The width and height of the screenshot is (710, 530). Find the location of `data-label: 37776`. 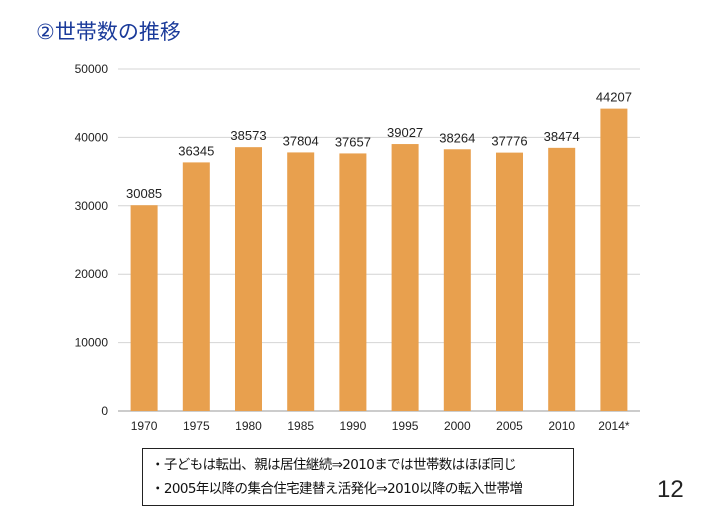

data-label: 37776 is located at coordinates (509, 141).